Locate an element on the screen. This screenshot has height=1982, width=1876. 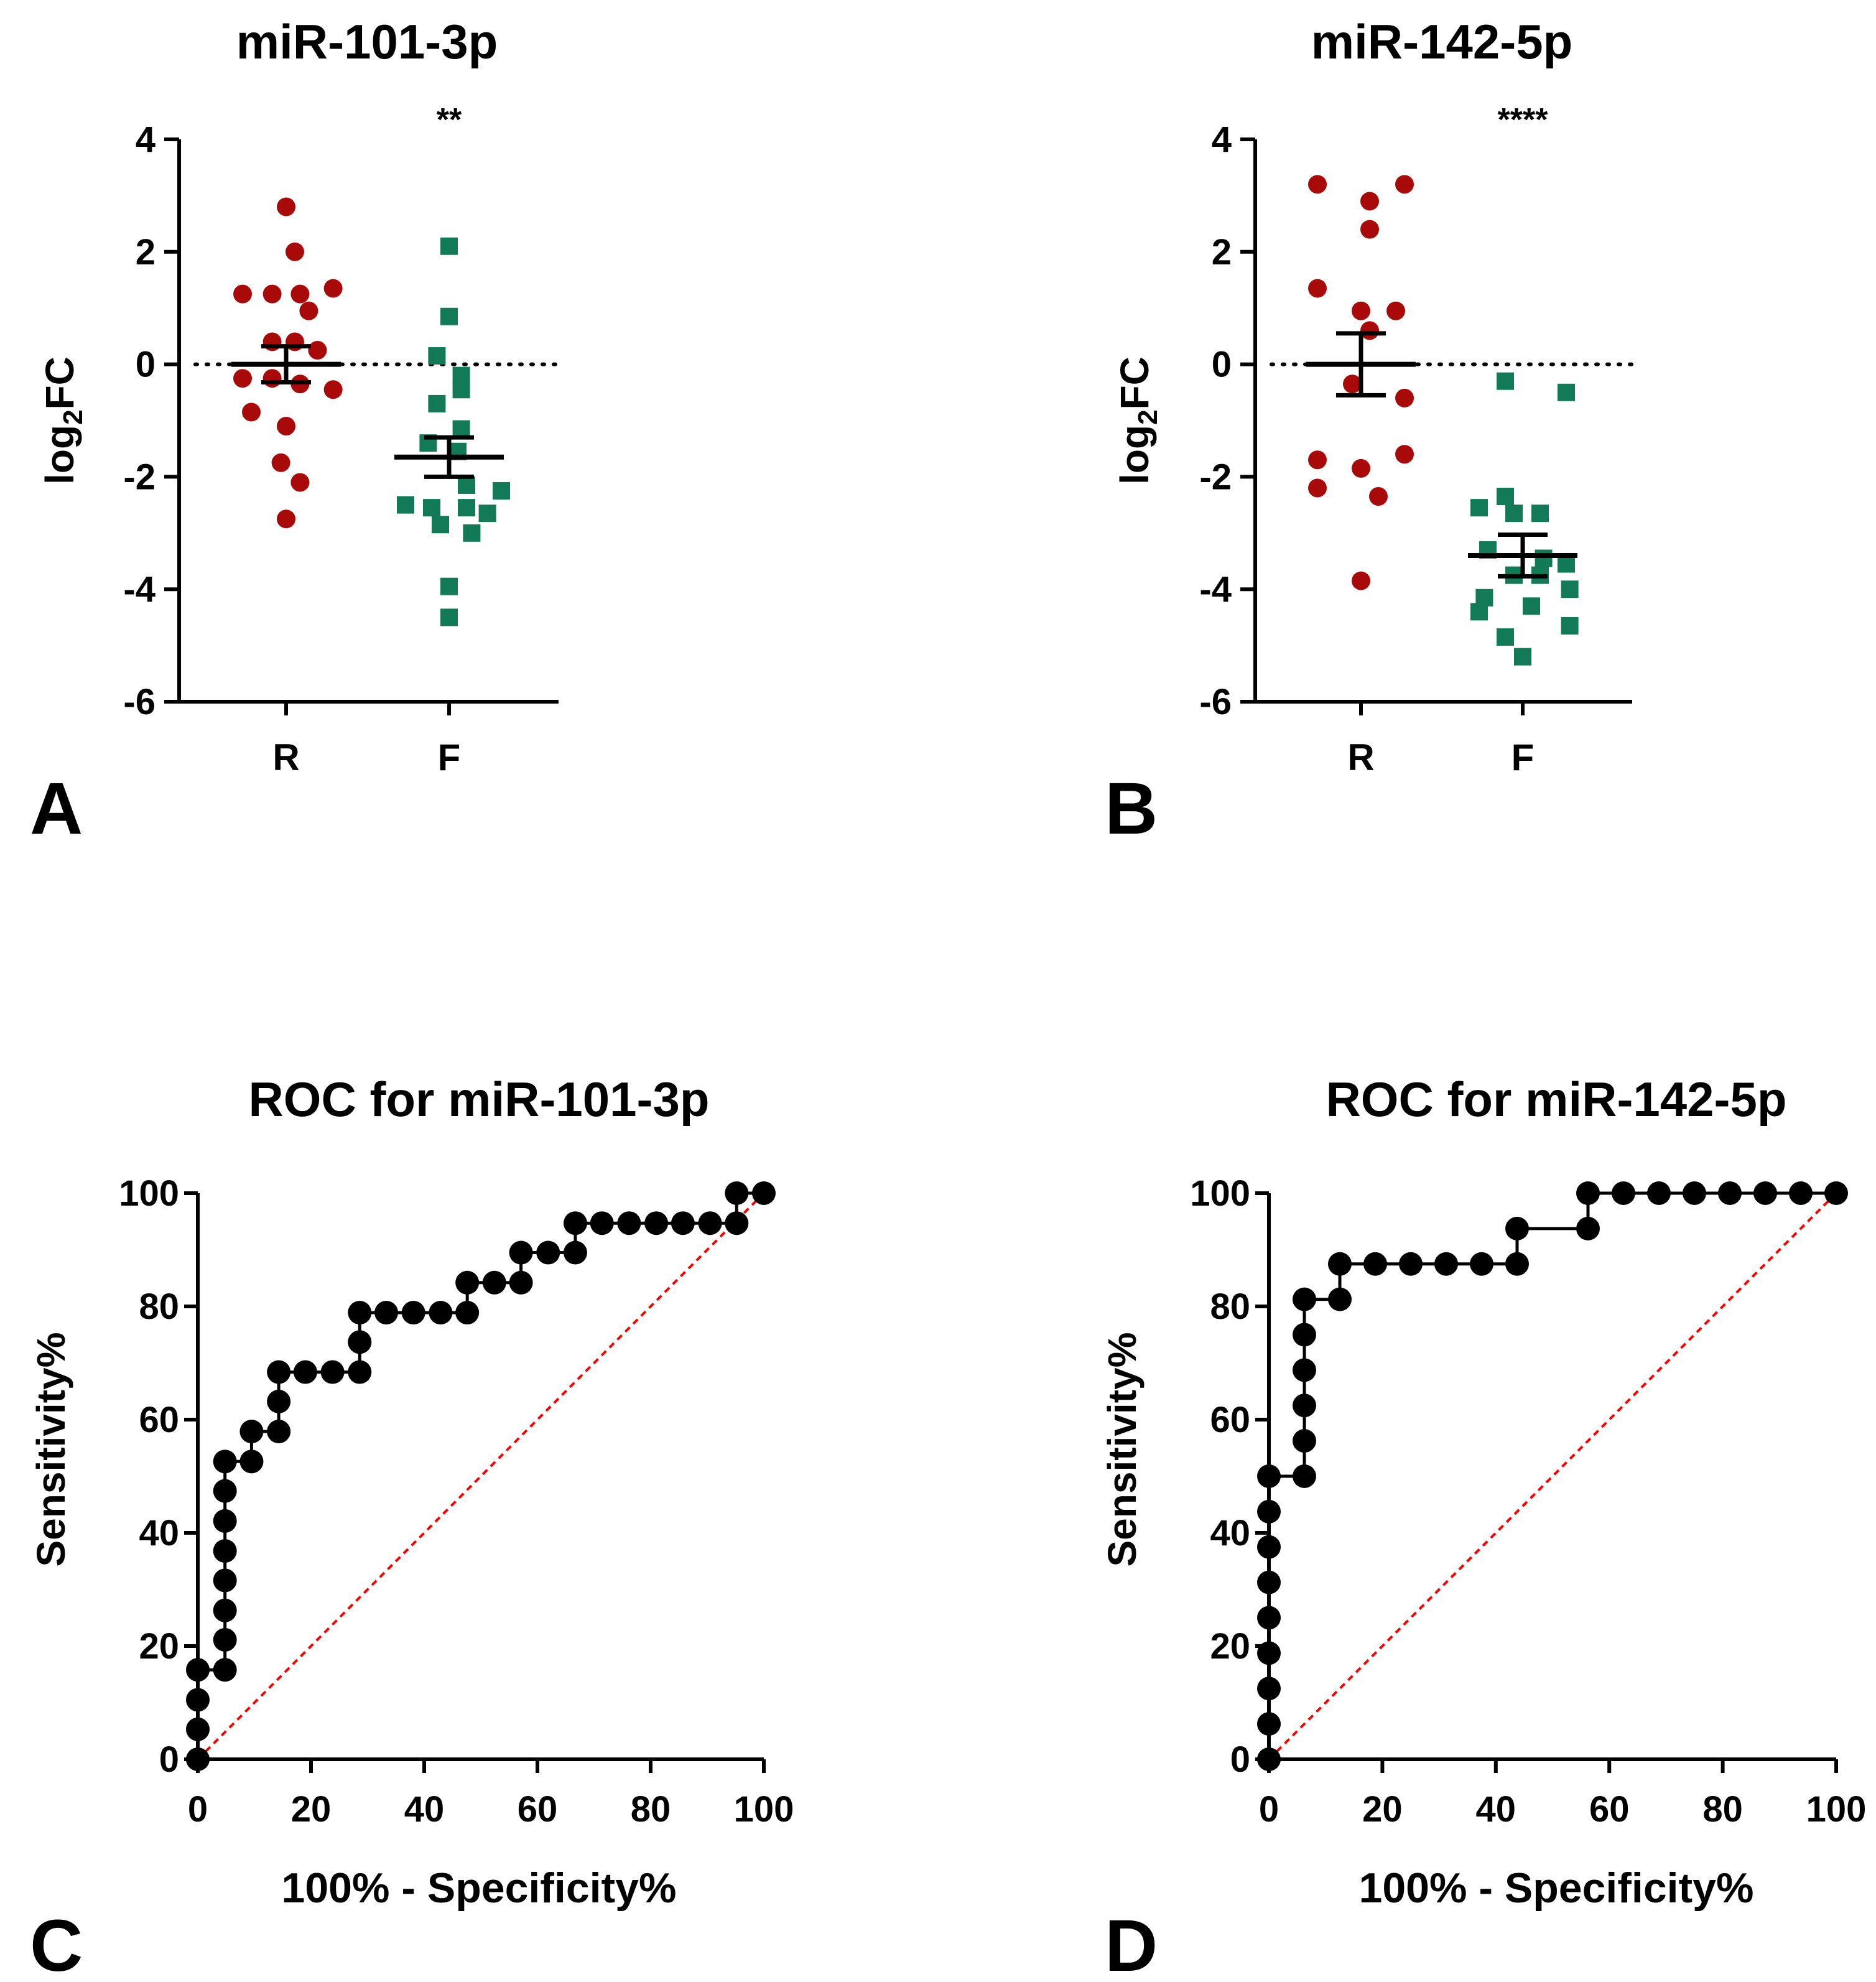
panel-d-label: D is located at coordinates (1131, 1944).